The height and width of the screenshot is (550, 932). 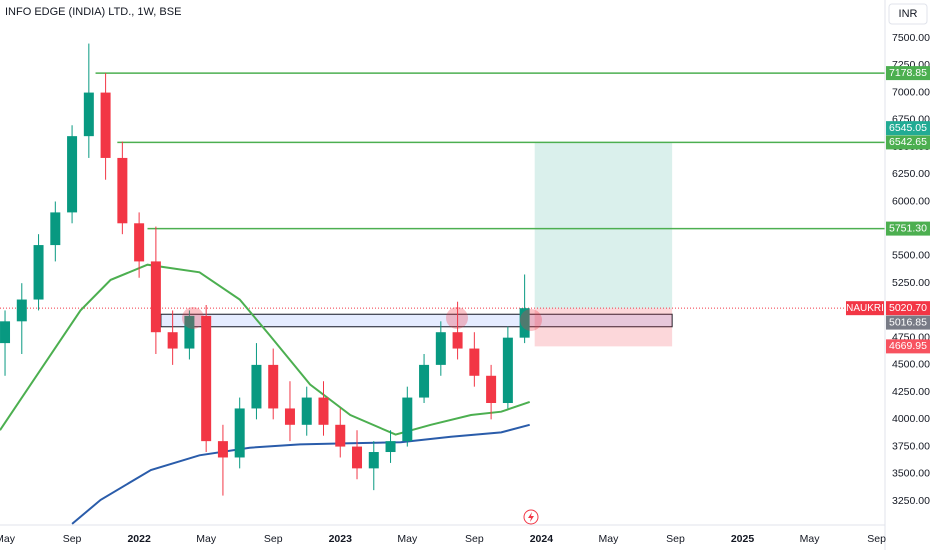 What do you see at coordinates (911, 501) in the screenshot?
I see `y-tick-label: 3250.00` at bounding box center [911, 501].